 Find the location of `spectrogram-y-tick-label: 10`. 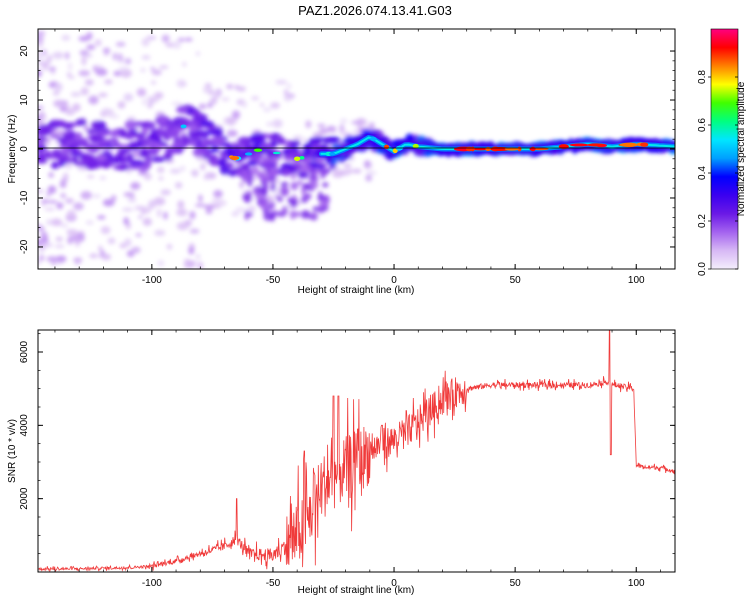

spectrogram-y-tick-label: 10 is located at coordinates (24, 100).